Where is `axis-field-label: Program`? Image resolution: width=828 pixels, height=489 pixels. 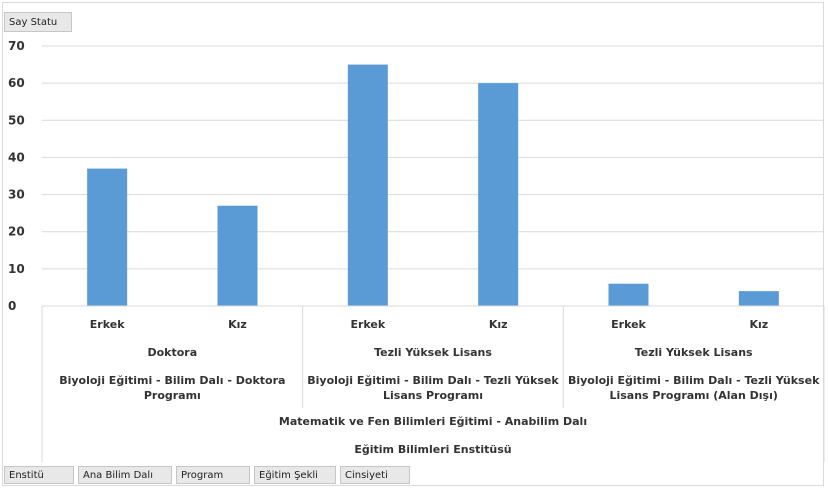 axis-field-label: Program is located at coordinates (202, 475).